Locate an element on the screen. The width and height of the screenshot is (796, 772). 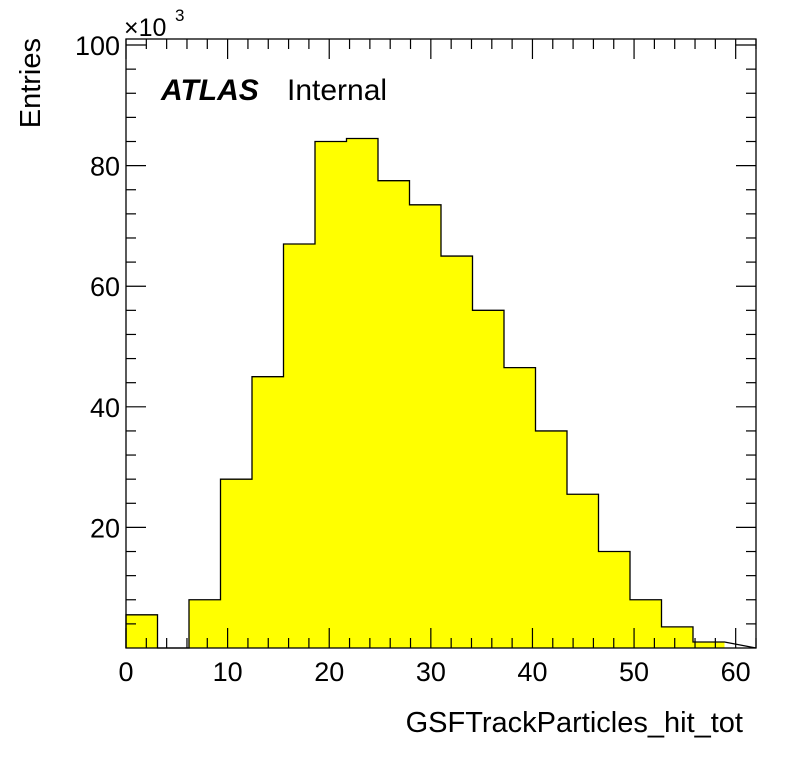
y-axis-title: Entries is located at coordinates (31, 83).